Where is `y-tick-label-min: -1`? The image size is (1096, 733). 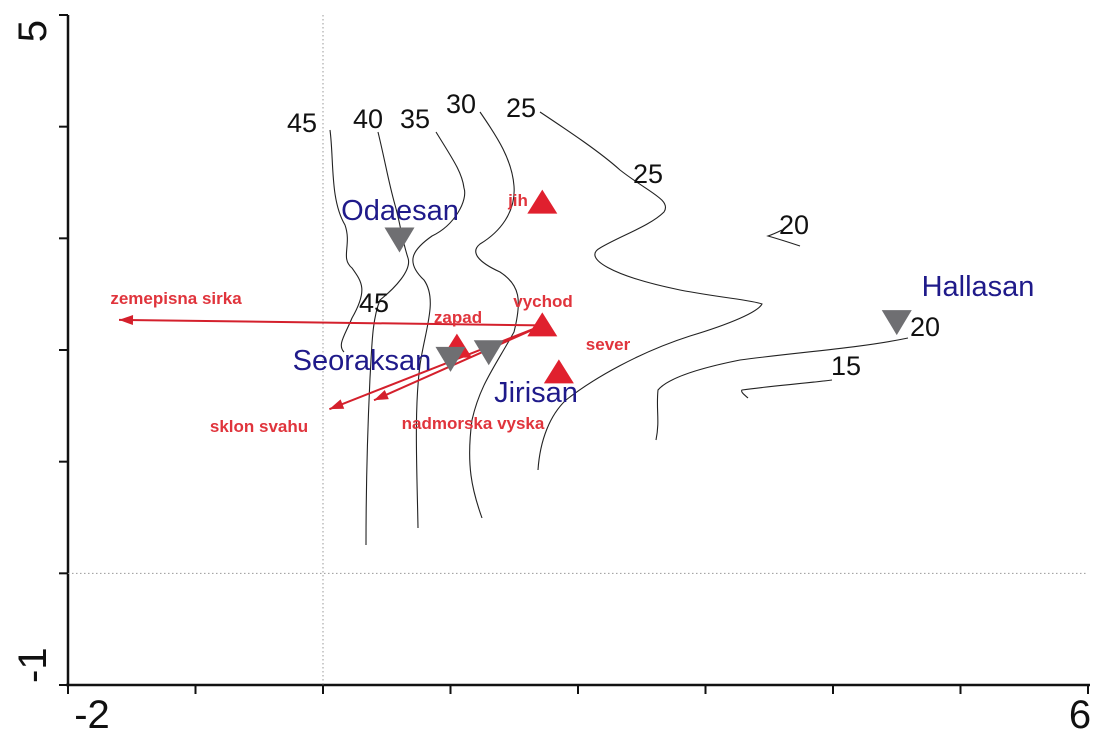 y-tick-label-min: -1 is located at coordinates (33, 665).